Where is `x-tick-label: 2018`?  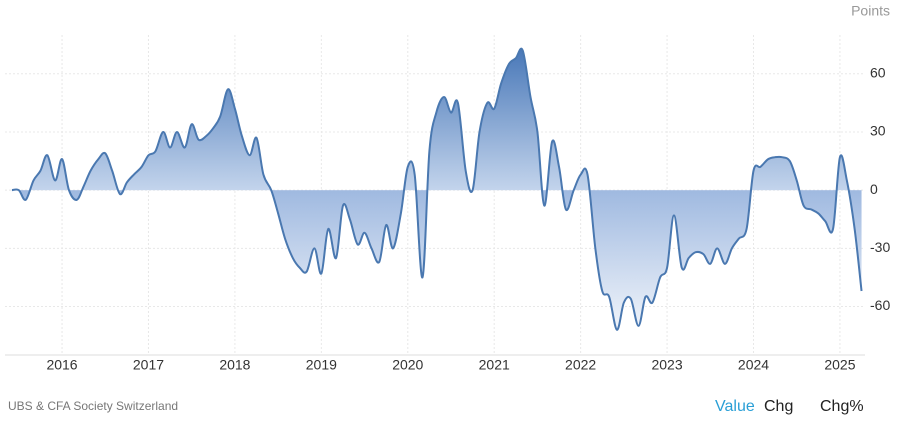
x-tick-label: 2018 is located at coordinates (234, 365).